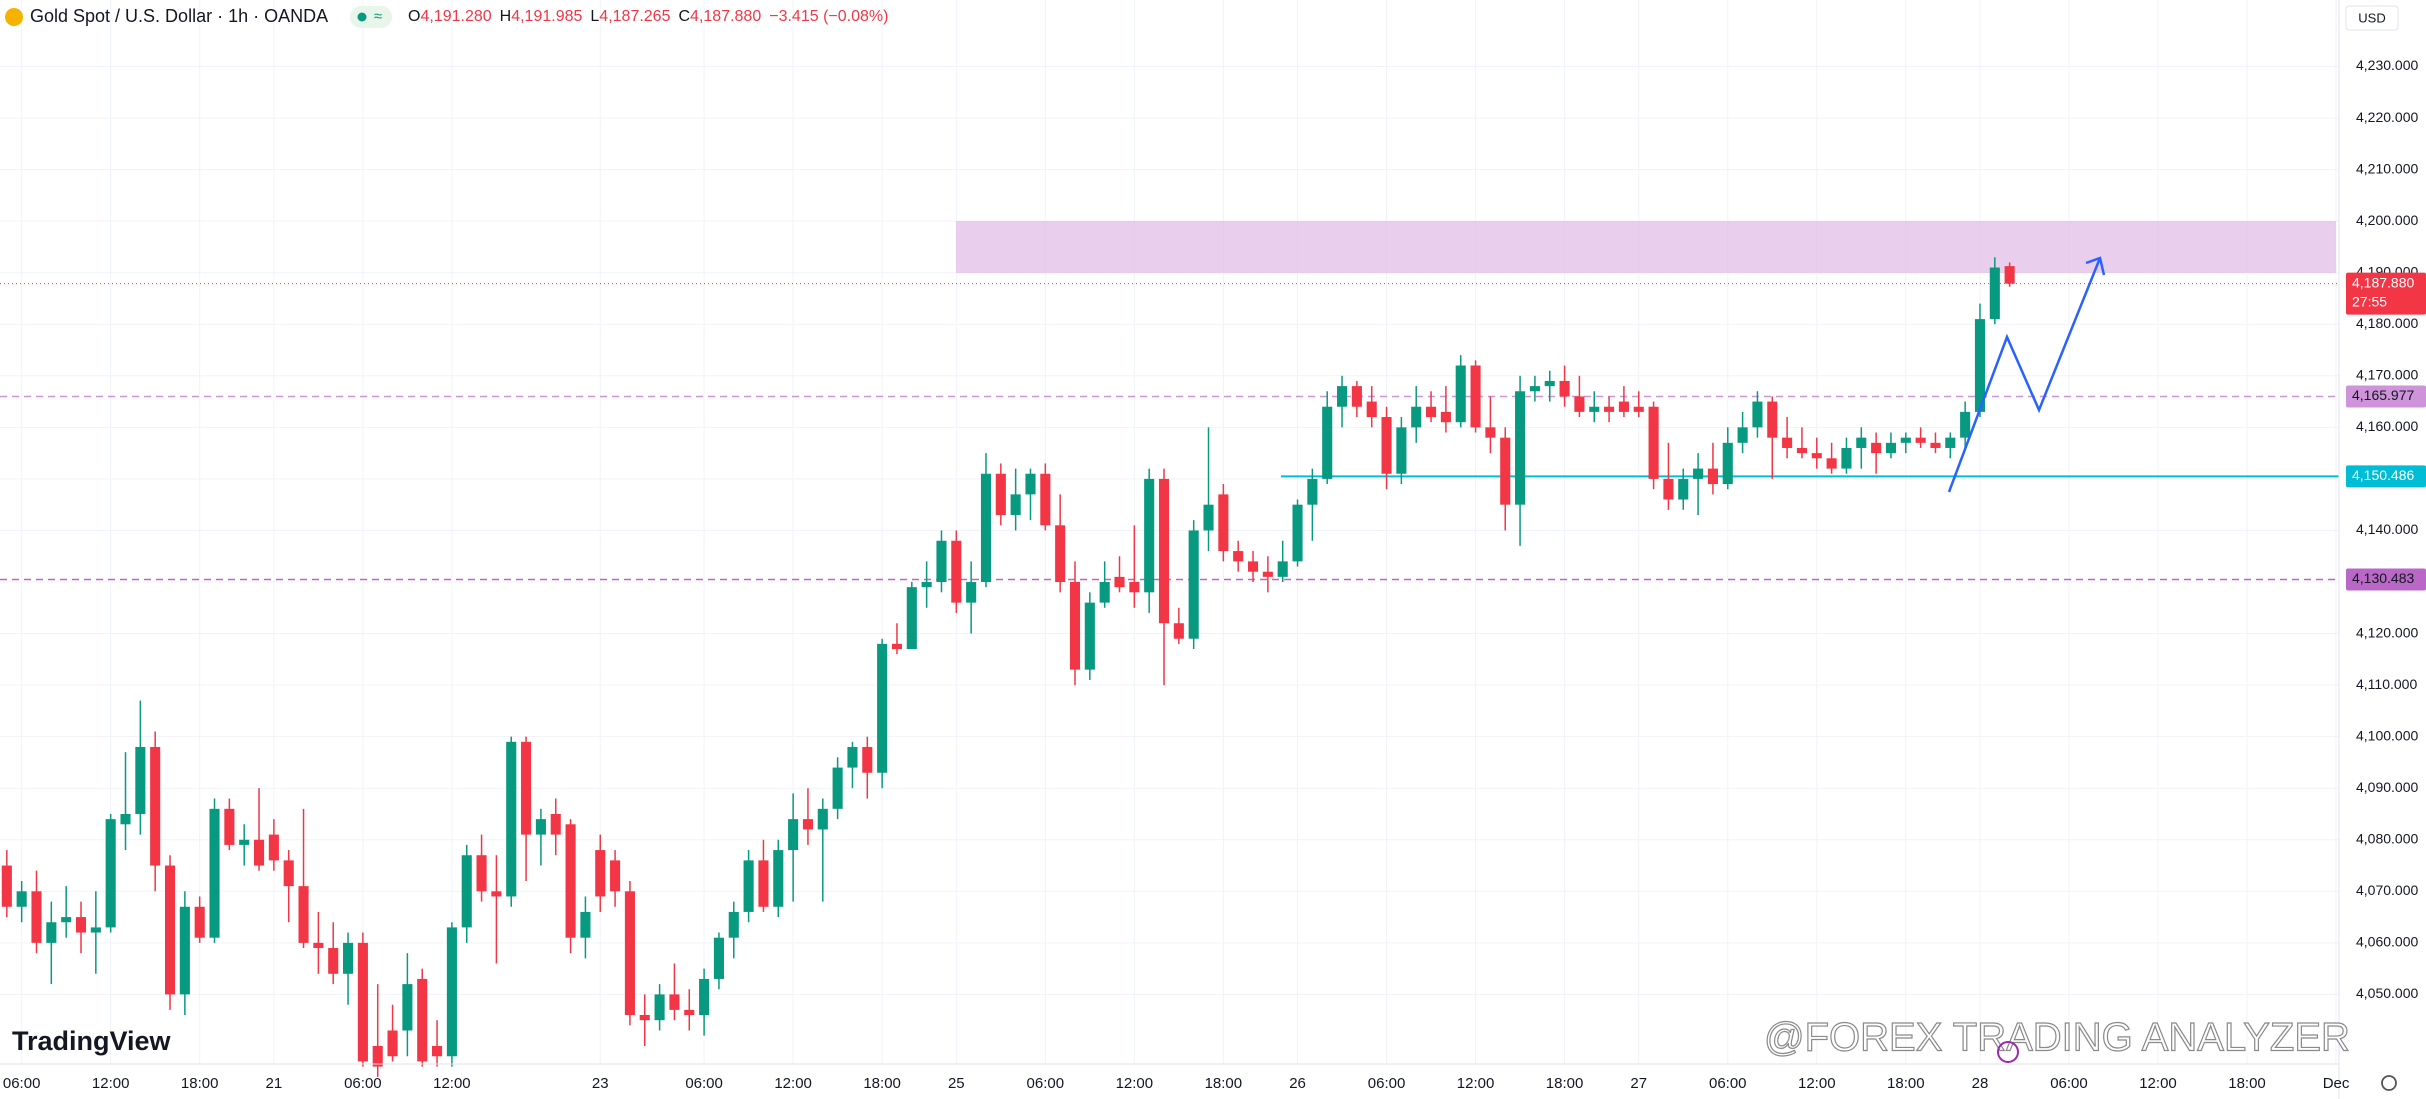 This screenshot has width=2426, height=1099. I want to click on chart-title: Gold Spot / U.S. Dollar · 1h · OANDA, so click(179, 16).